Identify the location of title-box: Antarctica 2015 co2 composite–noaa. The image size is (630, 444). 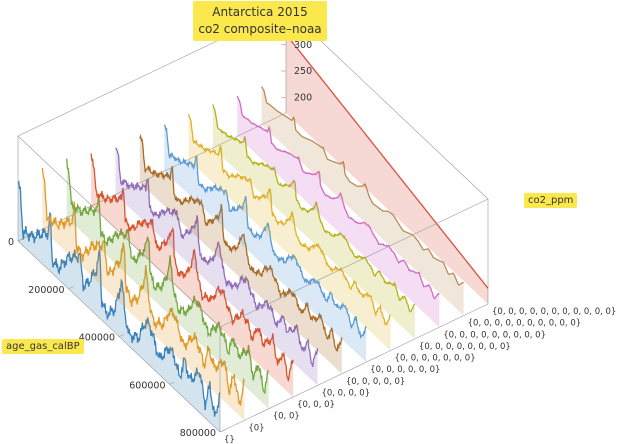
(260, 21).